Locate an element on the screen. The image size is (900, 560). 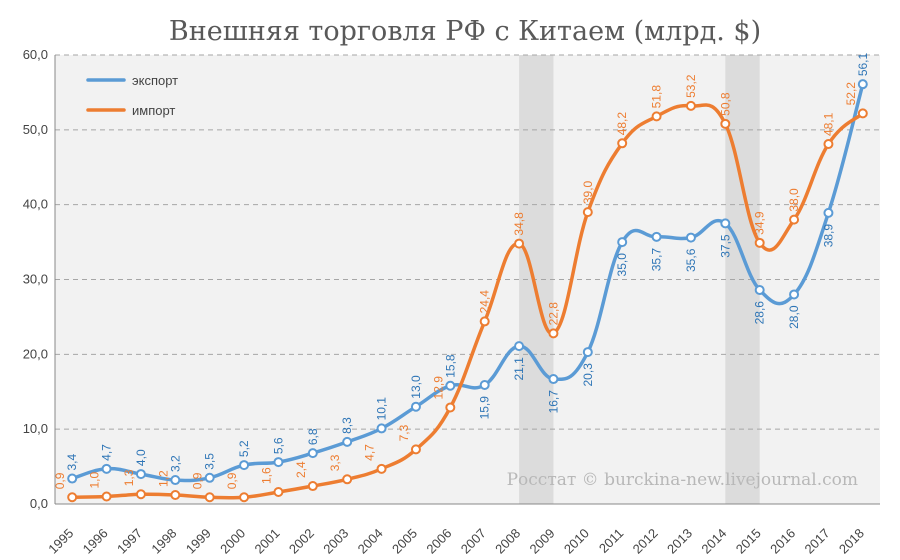
x-tick-label: 2000 is located at coordinates (232, 541).